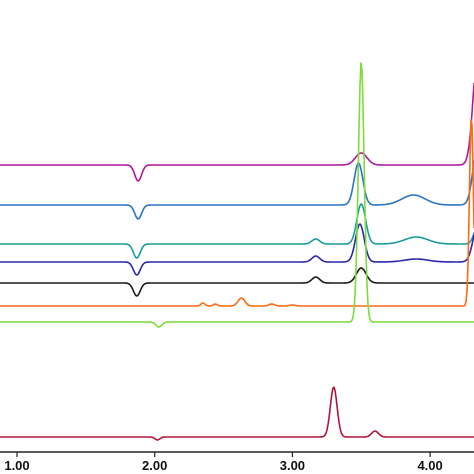 The width and height of the screenshot is (474, 474). What do you see at coordinates (16, 465) in the screenshot?
I see `x-tick-label: 1.00` at bounding box center [16, 465].